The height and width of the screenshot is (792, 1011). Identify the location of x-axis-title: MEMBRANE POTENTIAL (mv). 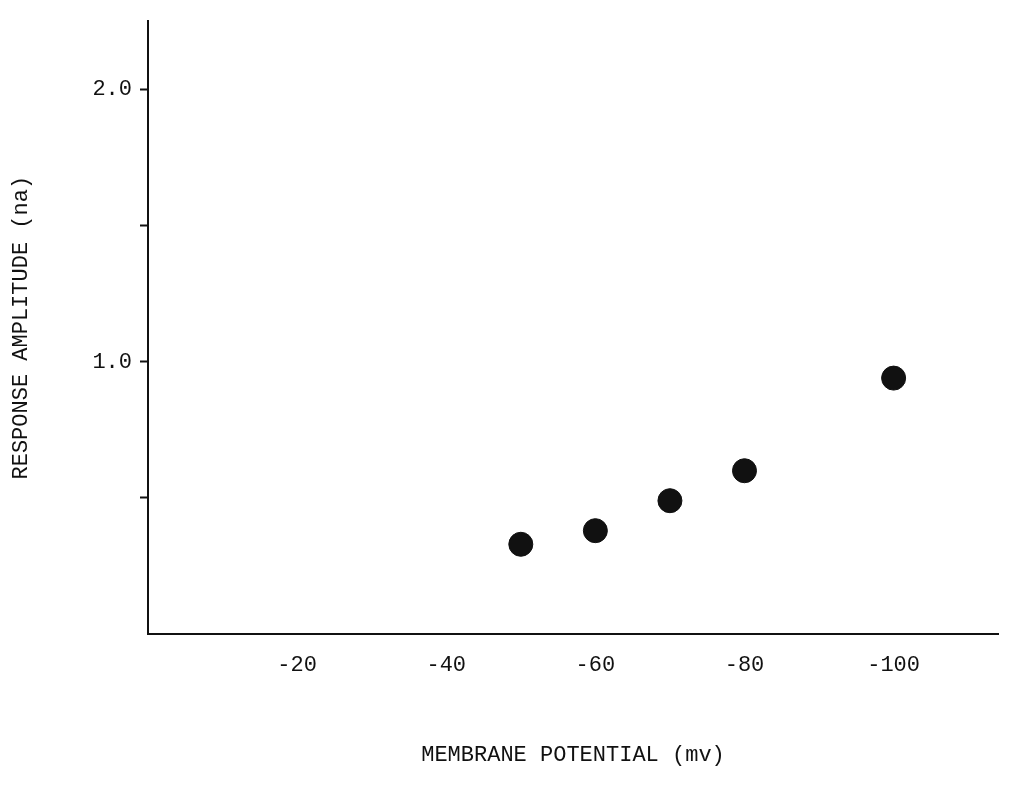
(573, 755).